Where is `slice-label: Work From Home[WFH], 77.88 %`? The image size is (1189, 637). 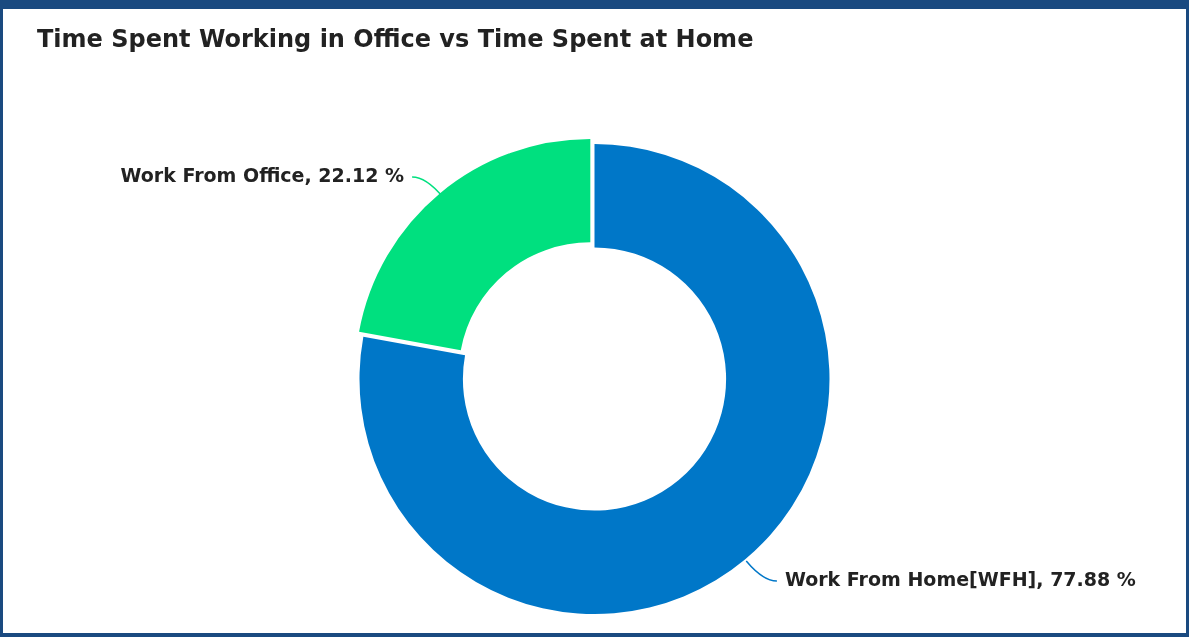
slice-label: Work From Home[WFH], 77.88 % is located at coordinates (960, 578).